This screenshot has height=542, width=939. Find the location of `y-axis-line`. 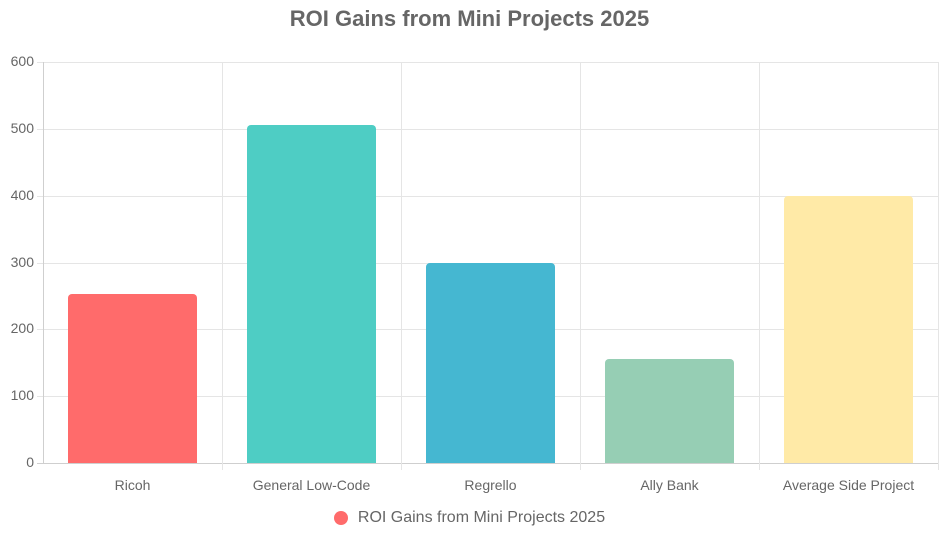

y-axis-line is located at coordinates (43, 262).